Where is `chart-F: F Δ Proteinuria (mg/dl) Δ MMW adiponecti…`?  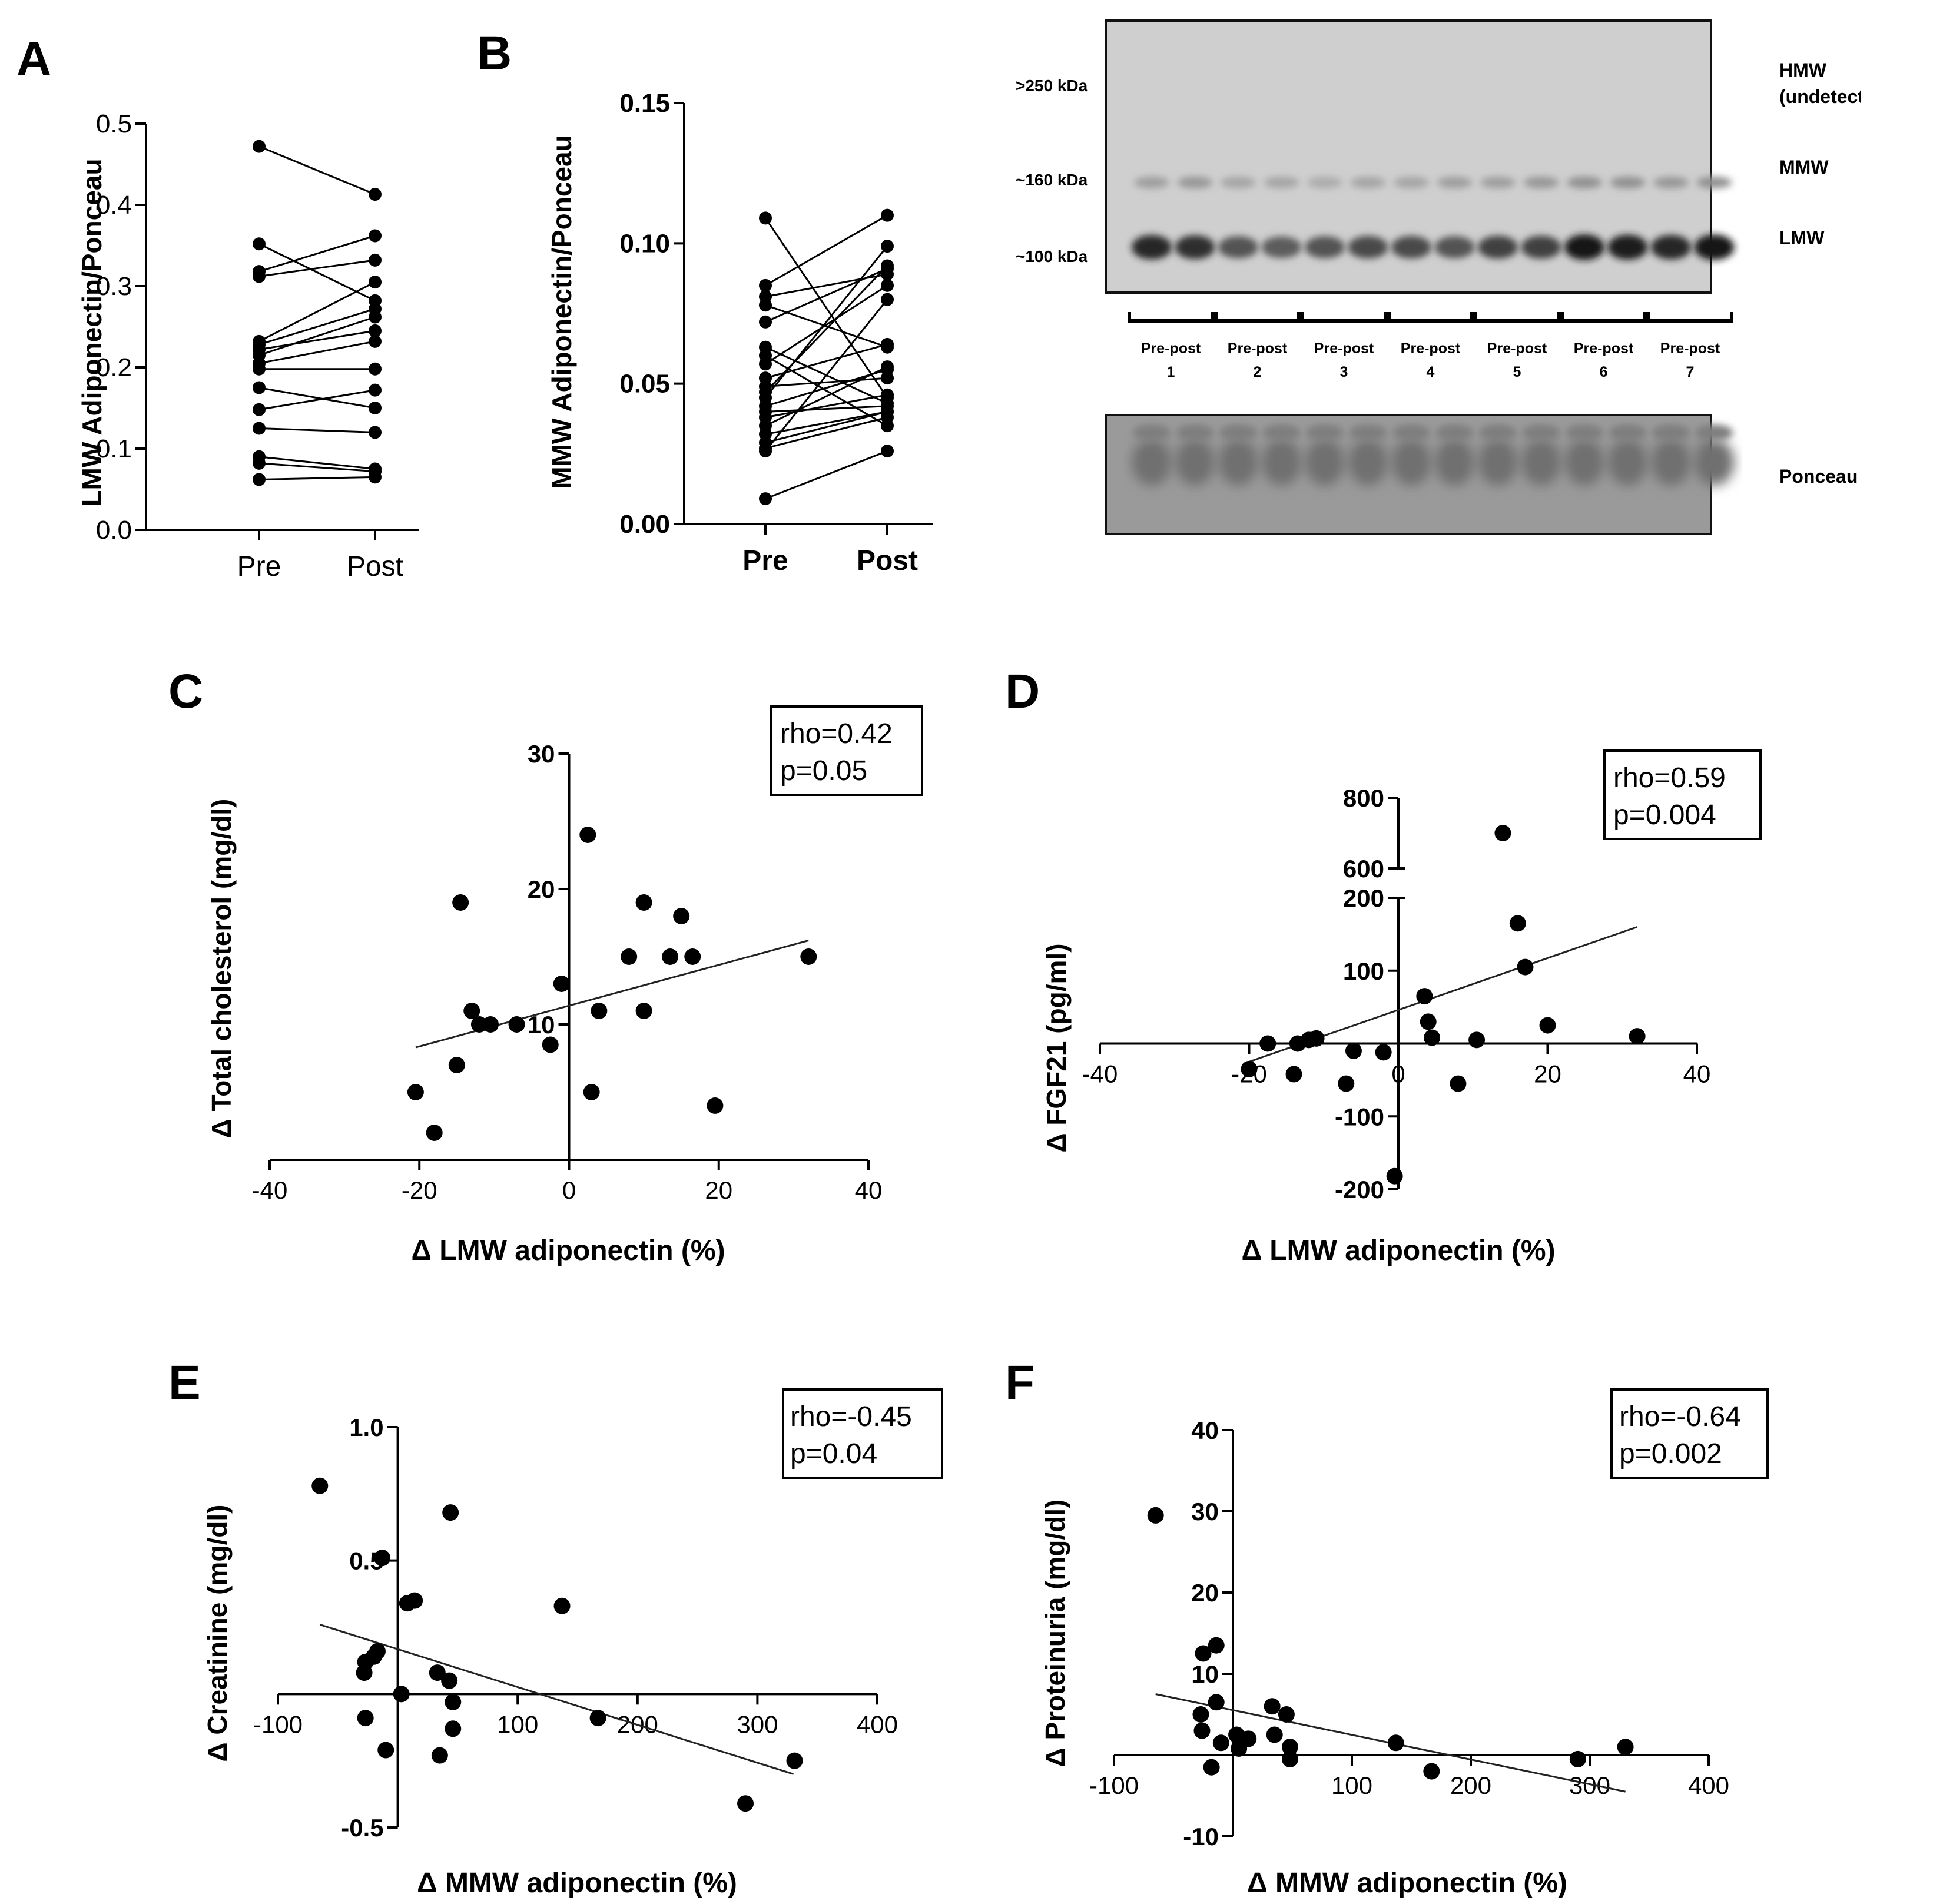
chart-F: F Δ Proteinuria (mg/dl) Δ MMW adiponecti… is located at coordinates (1387, 1627).